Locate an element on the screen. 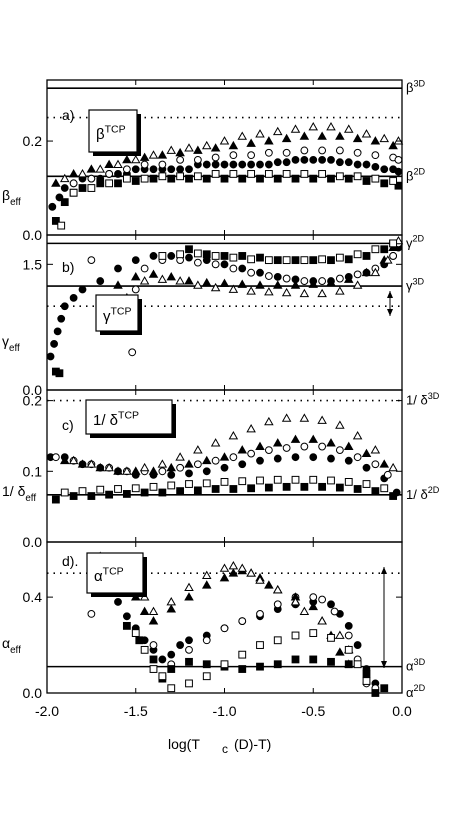  series-filled-square is located at coordinates (224, 493).